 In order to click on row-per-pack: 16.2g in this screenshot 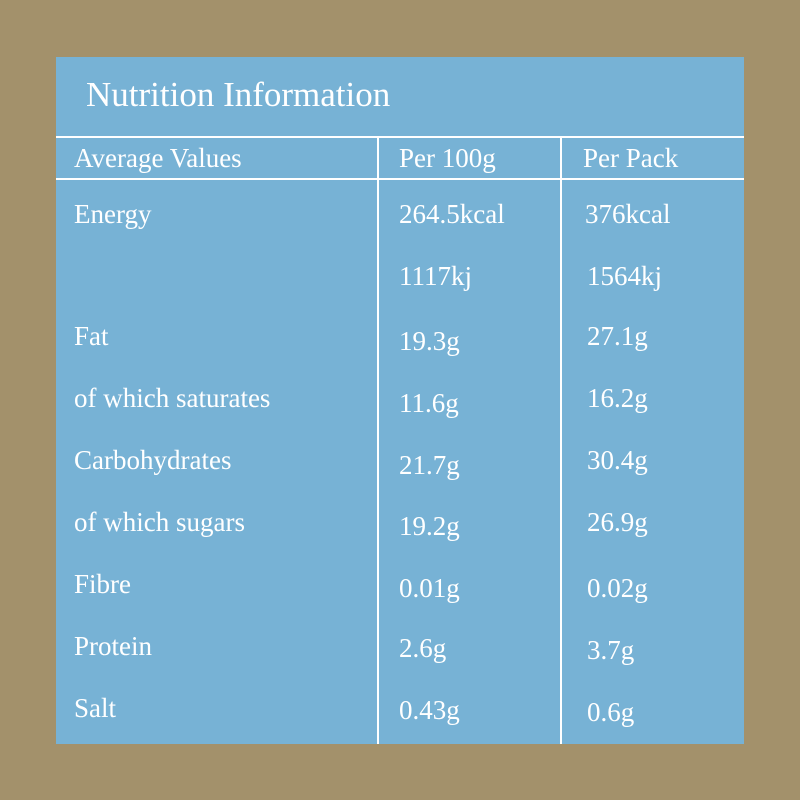, I will do `click(617, 398)`.